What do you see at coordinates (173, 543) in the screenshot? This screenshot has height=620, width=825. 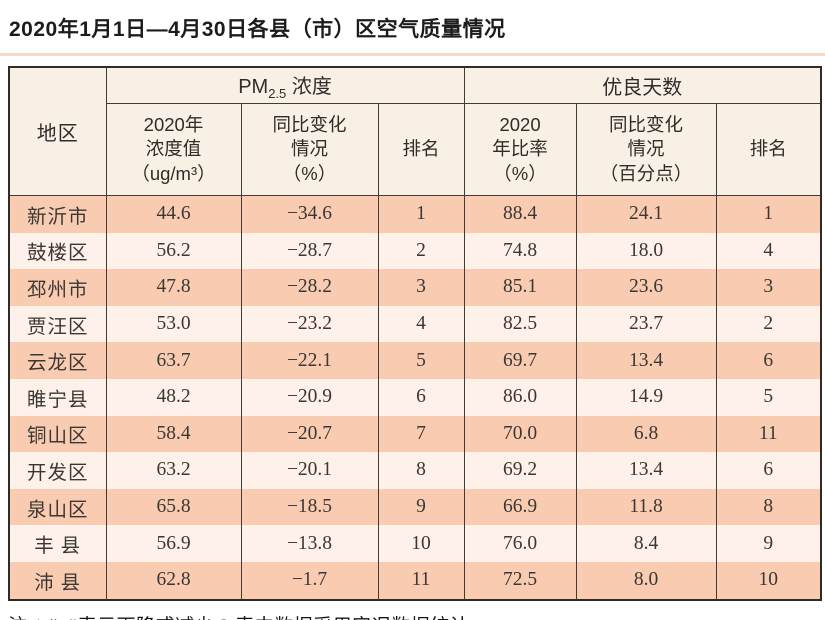 I see `value-cell: 56.9` at bounding box center [173, 543].